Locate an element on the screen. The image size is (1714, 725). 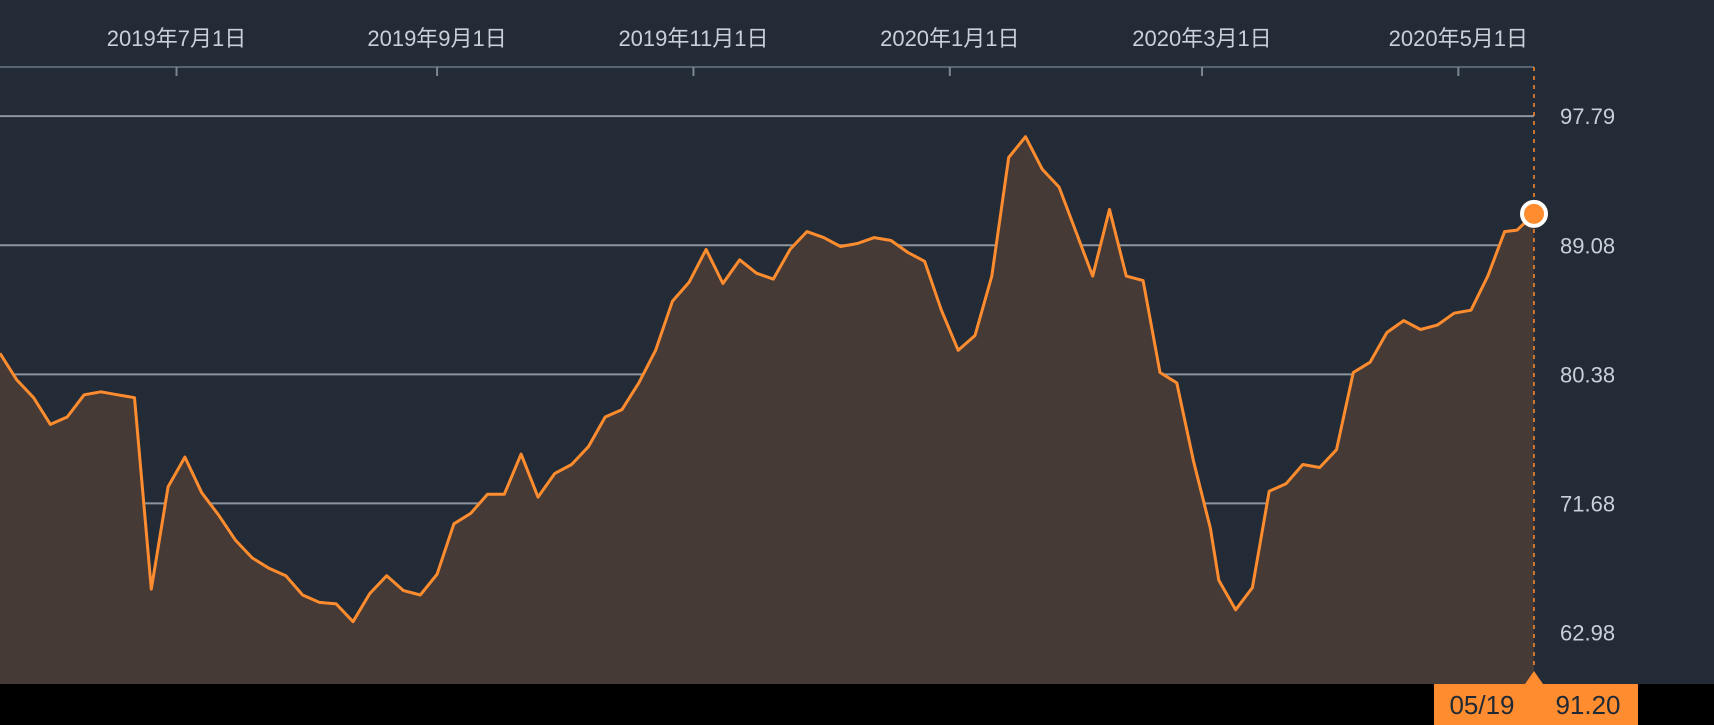
y-axis-tick-labels: 97.79 89.08 80.38 71.68 62.98 is located at coordinates (1587, 374).